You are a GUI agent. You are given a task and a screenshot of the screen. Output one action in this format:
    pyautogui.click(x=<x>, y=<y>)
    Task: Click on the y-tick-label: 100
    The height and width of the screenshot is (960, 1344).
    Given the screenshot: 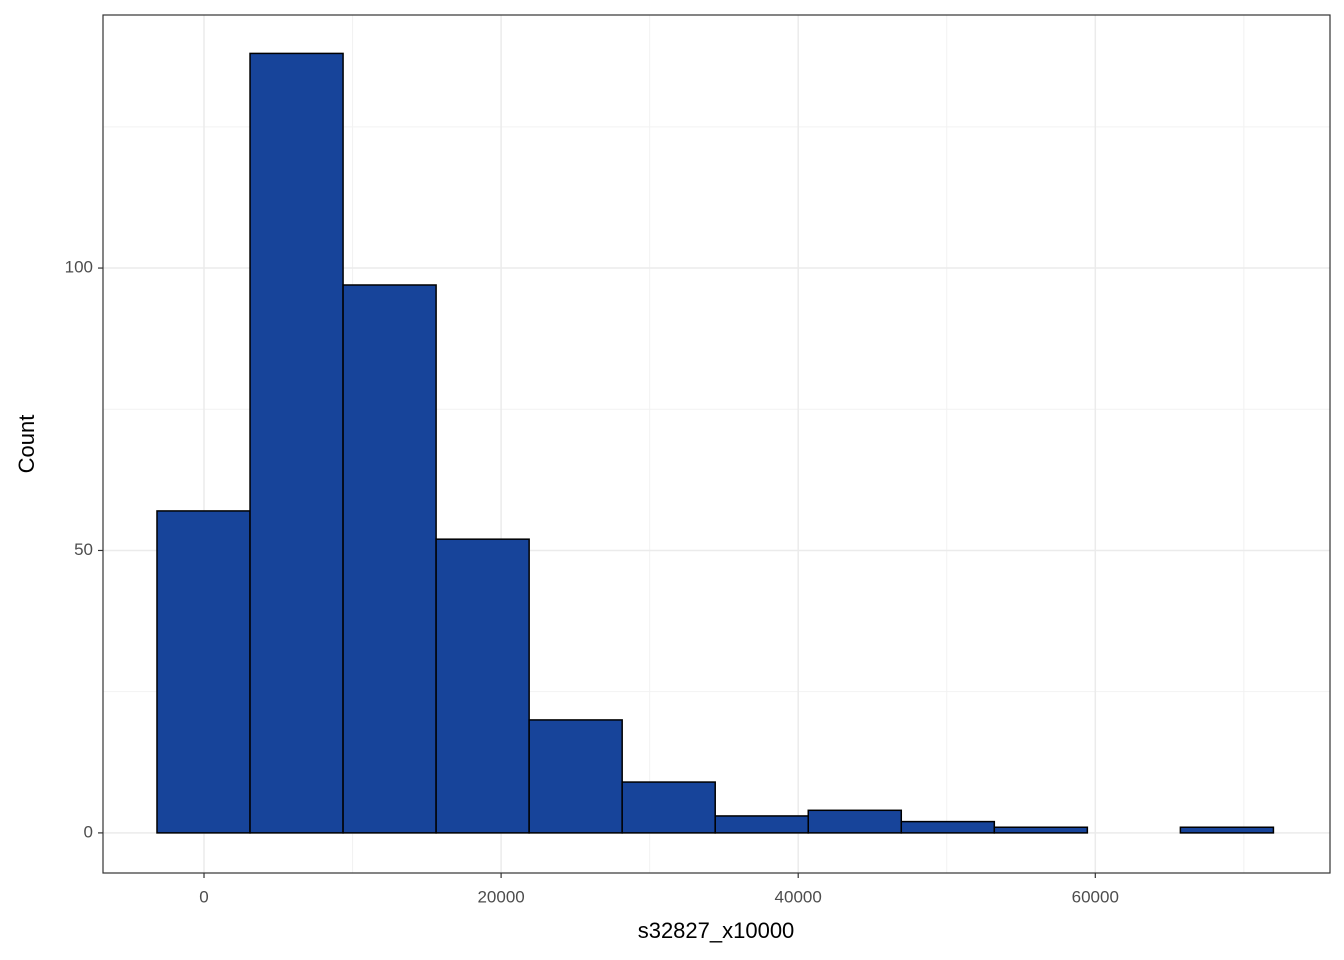 What is the action you would take?
    pyautogui.click(x=79, y=267)
    